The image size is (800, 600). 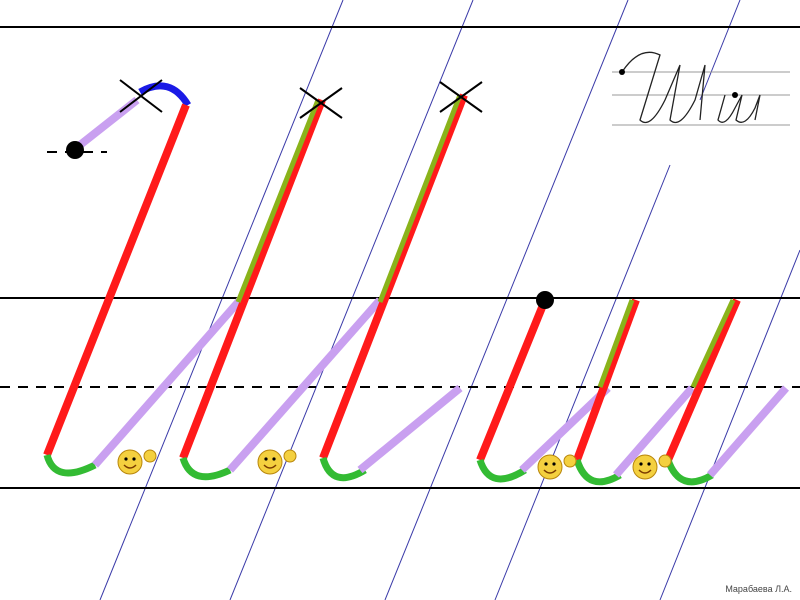 I want to click on cursive-sample, so click(x=701, y=88).